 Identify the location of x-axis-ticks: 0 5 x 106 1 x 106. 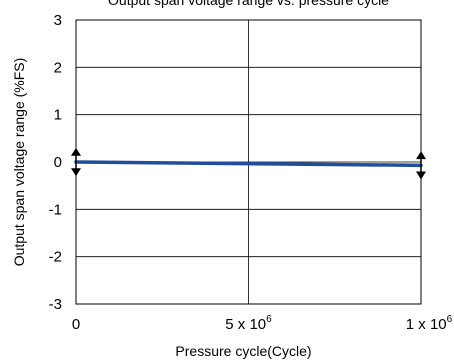
(262, 323).